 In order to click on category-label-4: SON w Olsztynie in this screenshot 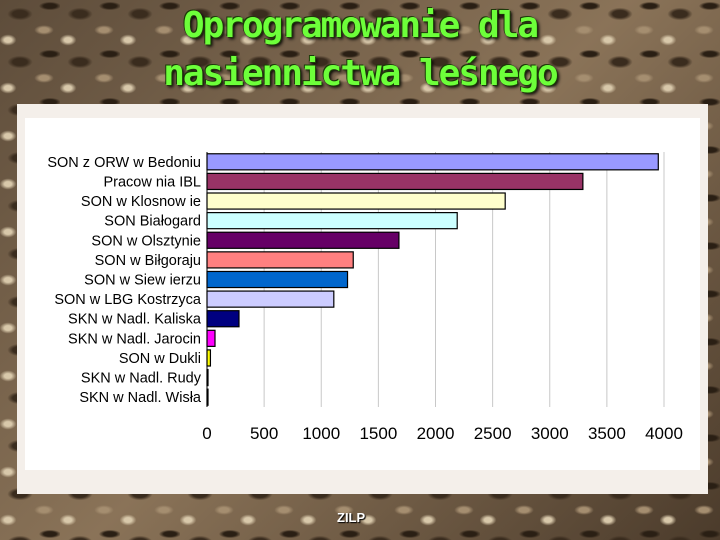, I will do `click(146, 241)`.